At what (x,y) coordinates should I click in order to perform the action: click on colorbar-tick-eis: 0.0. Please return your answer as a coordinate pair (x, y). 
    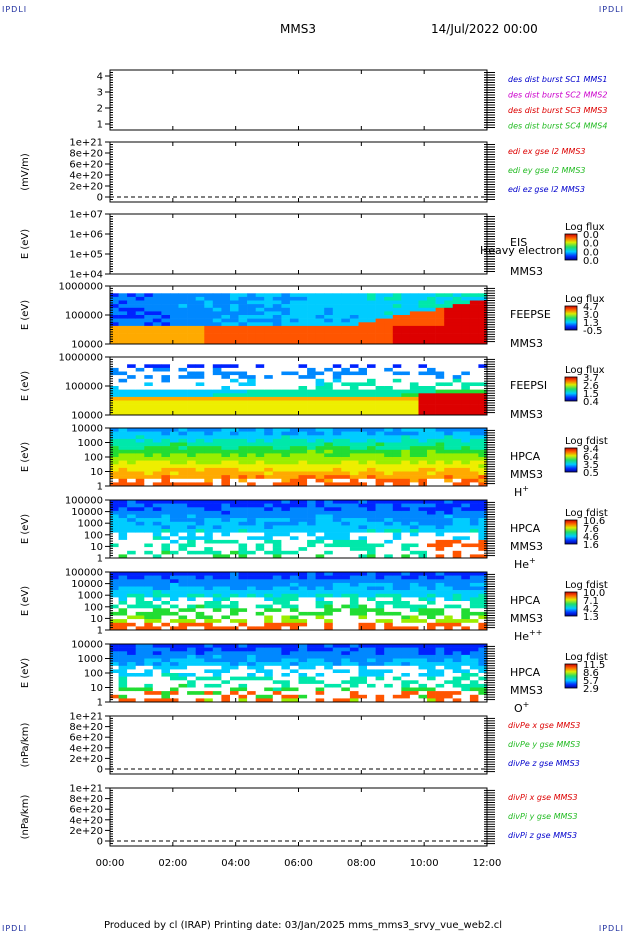
    Looking at the image, I should click on (591, 235).